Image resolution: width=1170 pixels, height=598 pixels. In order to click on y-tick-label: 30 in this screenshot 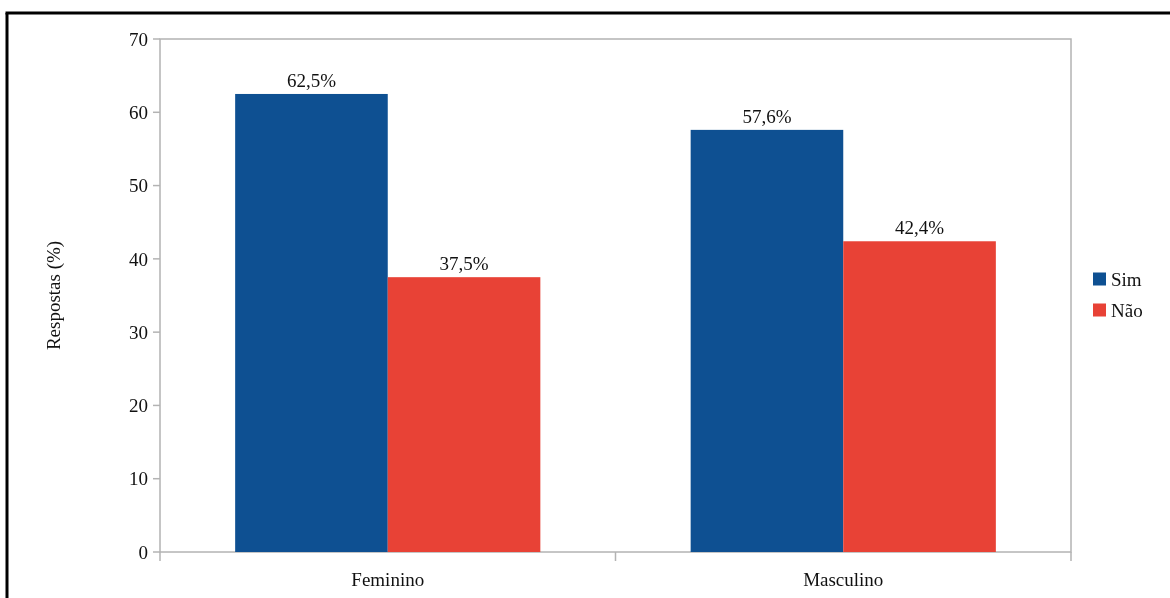, I will do `click(138, 332)`.